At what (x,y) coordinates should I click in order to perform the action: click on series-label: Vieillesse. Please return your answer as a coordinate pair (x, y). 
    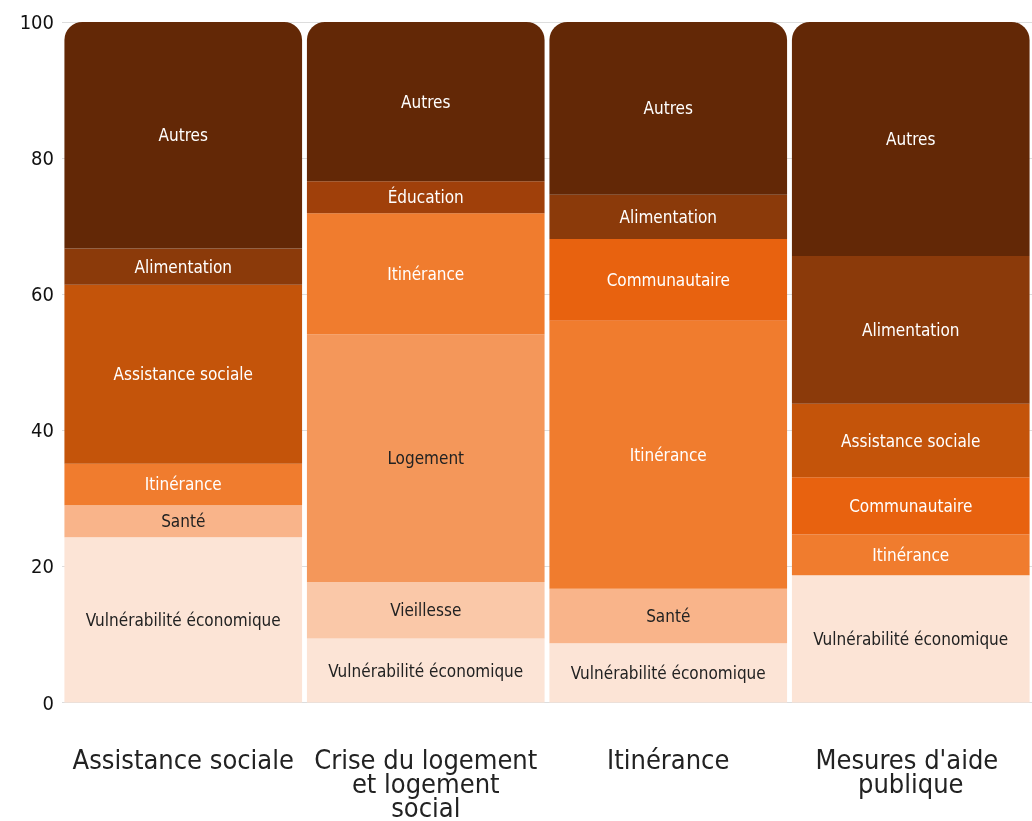
    Looking at the image, I should click on (426, 610).